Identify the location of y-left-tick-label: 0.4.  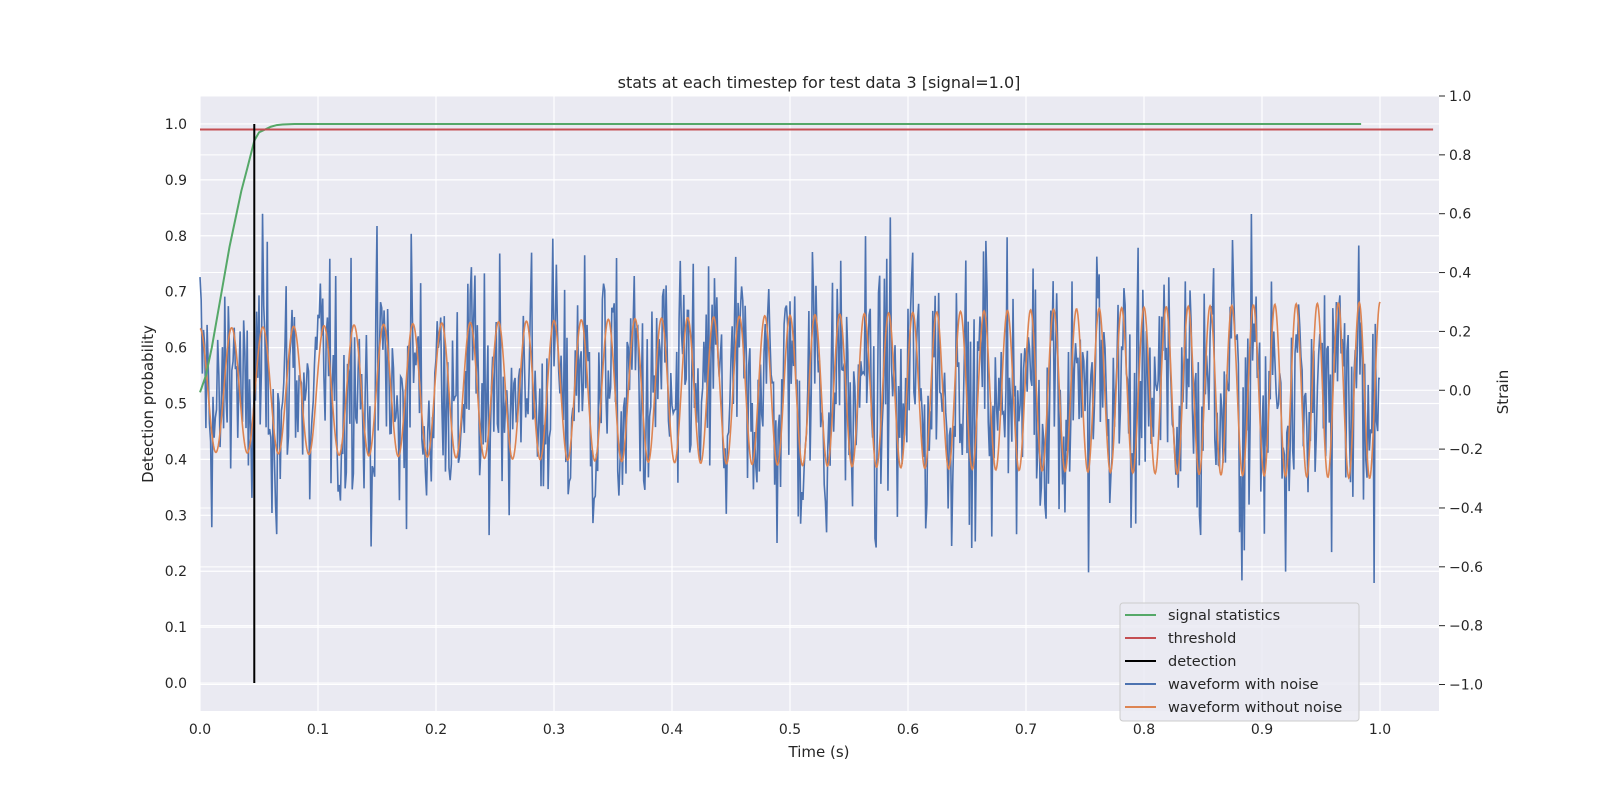
(176, 460).